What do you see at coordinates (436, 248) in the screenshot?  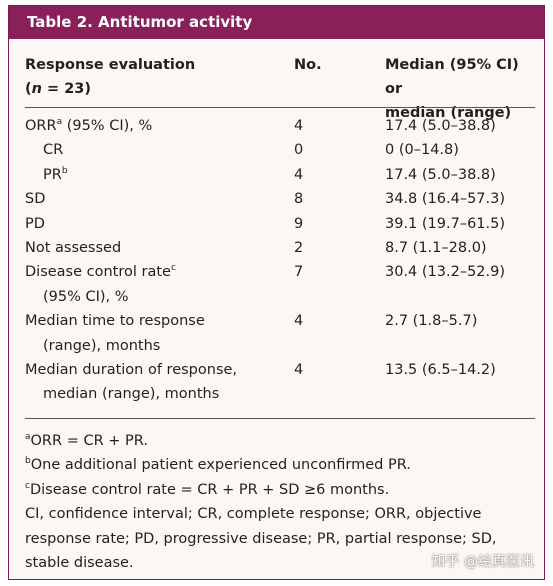 I see `median-cell: 8.7 (1.1–28.0)` at bounding box center [436, 248].